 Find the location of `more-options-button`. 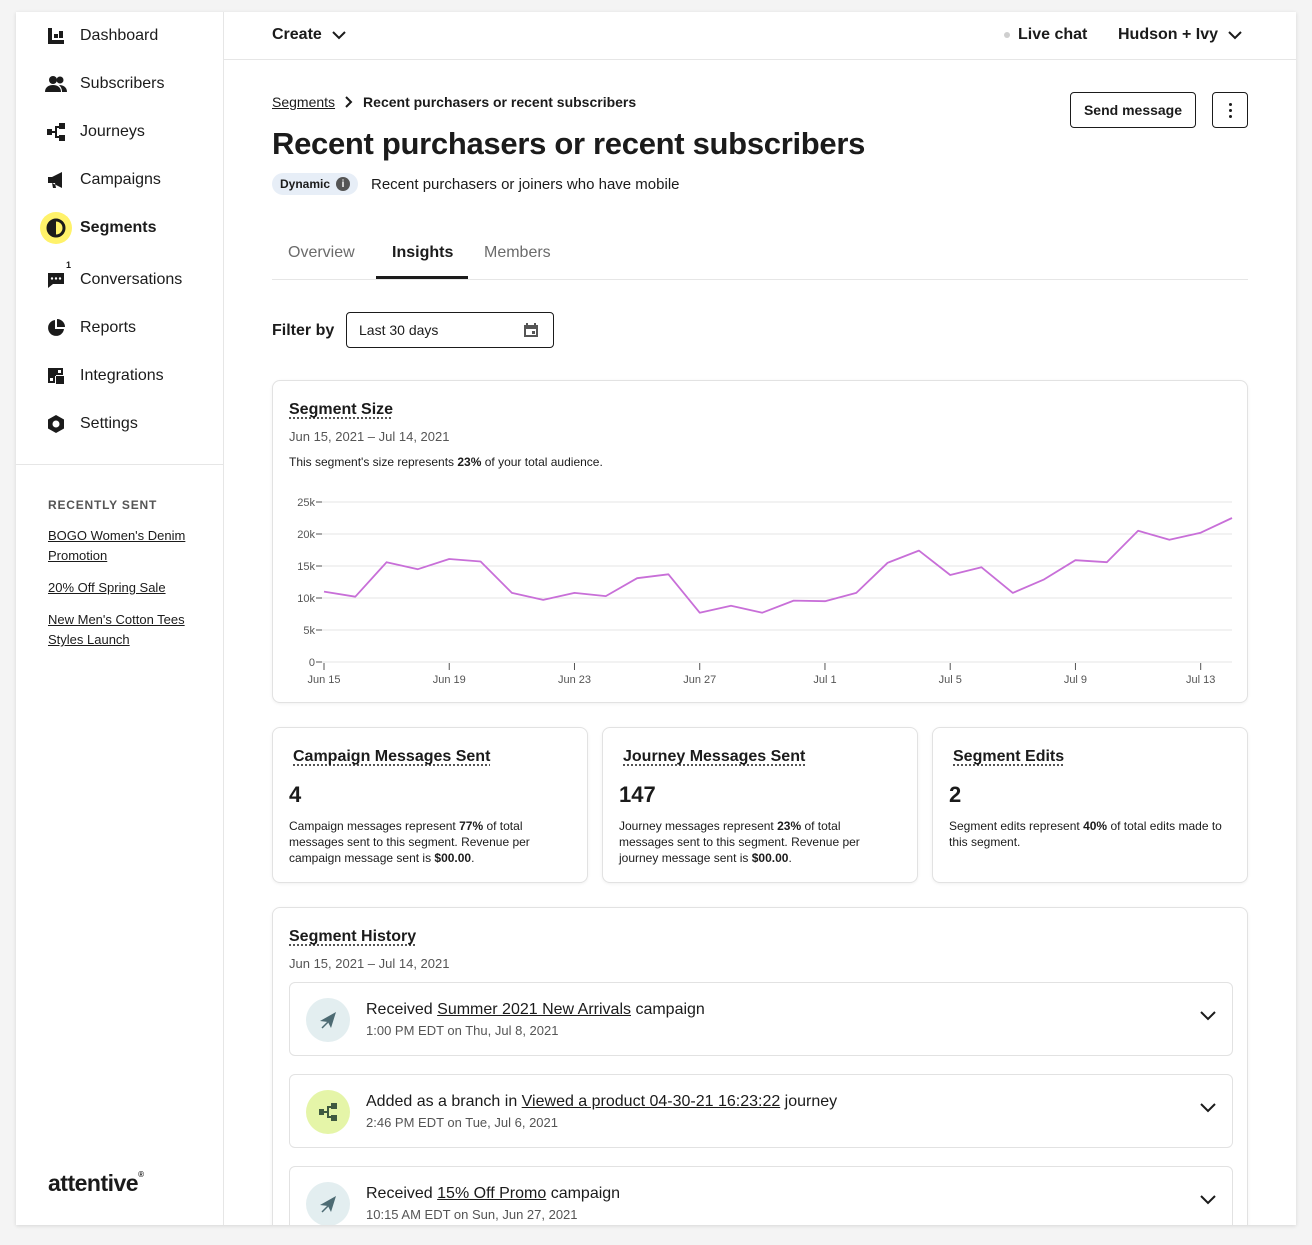

more-options-button is located at coordinates (1230, 110).